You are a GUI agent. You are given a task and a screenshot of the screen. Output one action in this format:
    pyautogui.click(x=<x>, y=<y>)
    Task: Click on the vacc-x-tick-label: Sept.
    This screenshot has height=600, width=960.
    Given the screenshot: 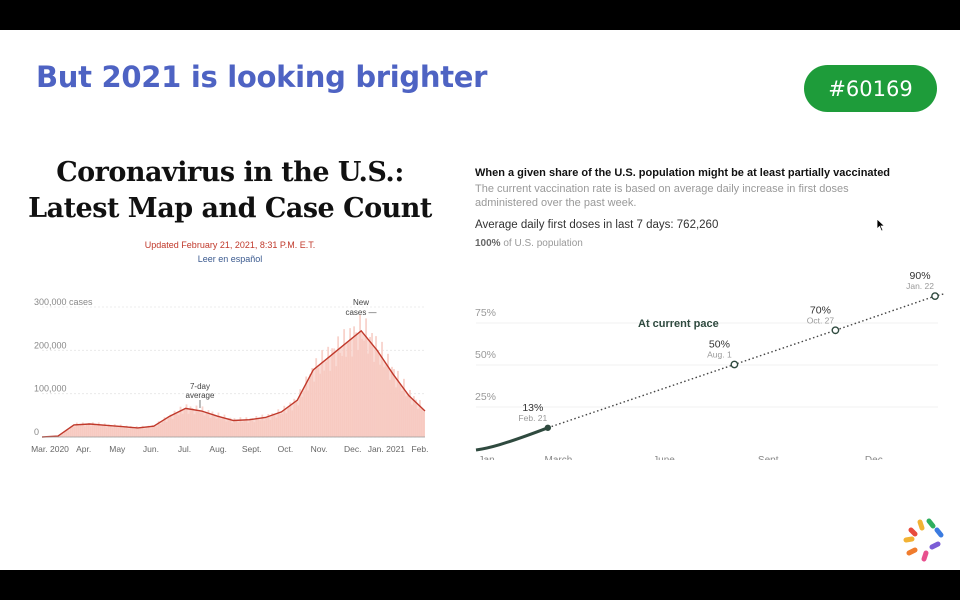 What is the action you would take?
    pyautogui.click(x=769, y=457)
    